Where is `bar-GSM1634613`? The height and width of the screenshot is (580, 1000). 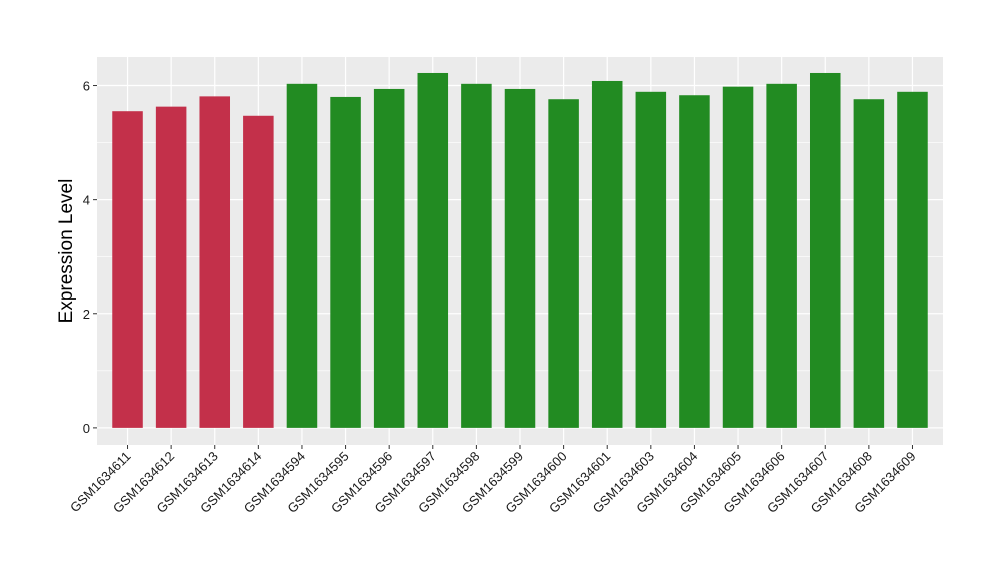
bar-GSM1634613 is located at coordinates (215, 262).